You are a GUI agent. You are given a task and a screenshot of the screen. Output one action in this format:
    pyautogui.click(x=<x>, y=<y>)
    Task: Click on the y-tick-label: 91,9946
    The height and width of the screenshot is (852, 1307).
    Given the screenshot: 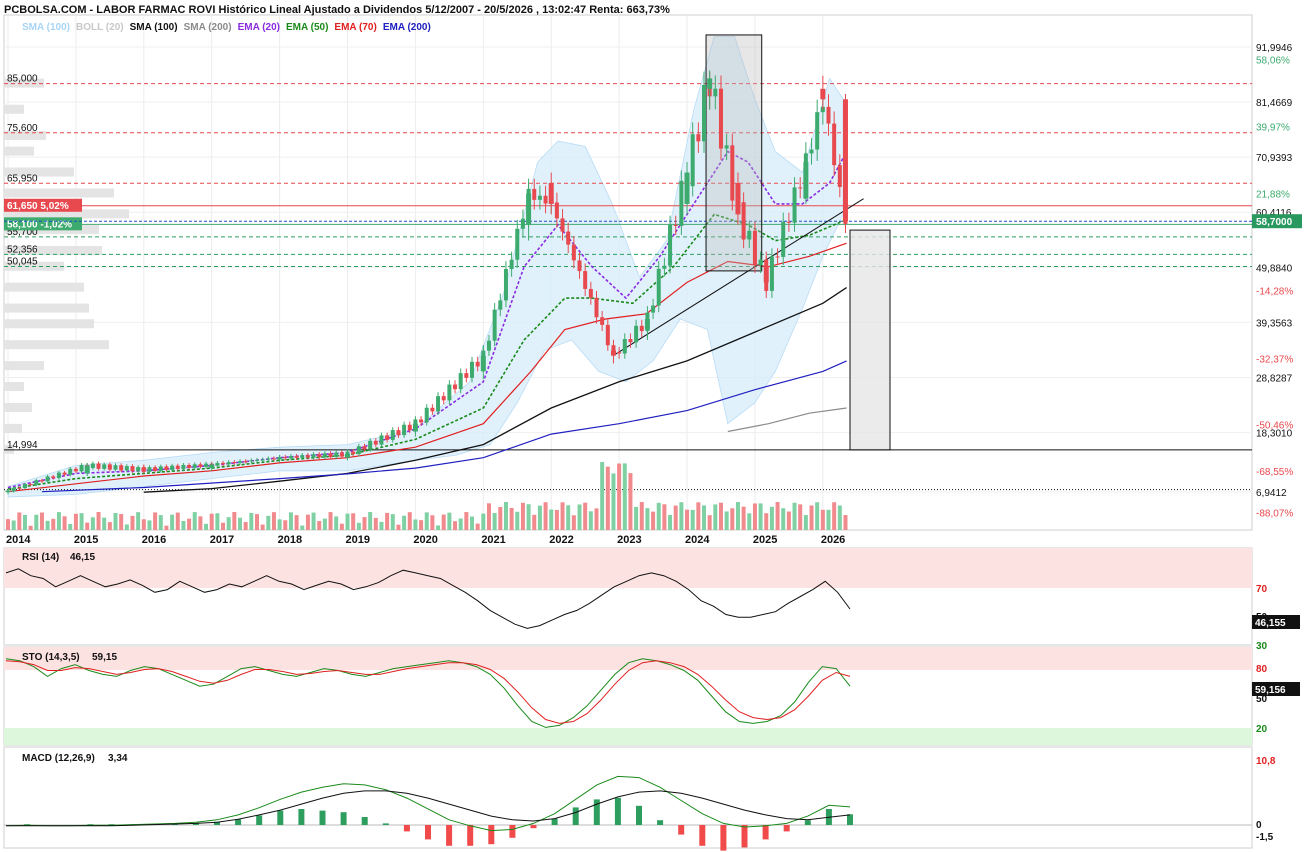 What is the action you would take?
    pyautogui.click(x=1274, y=48)
    